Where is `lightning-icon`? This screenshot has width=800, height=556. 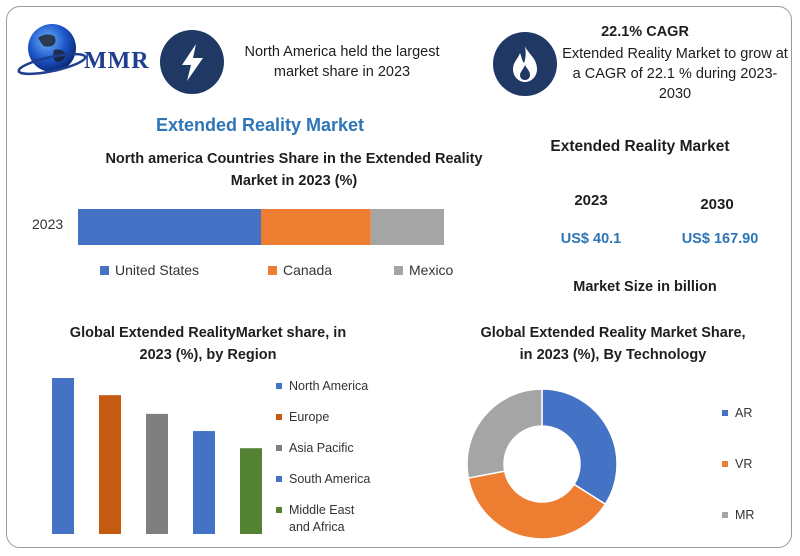 lightning-icon is located at coordinates (192, 62).